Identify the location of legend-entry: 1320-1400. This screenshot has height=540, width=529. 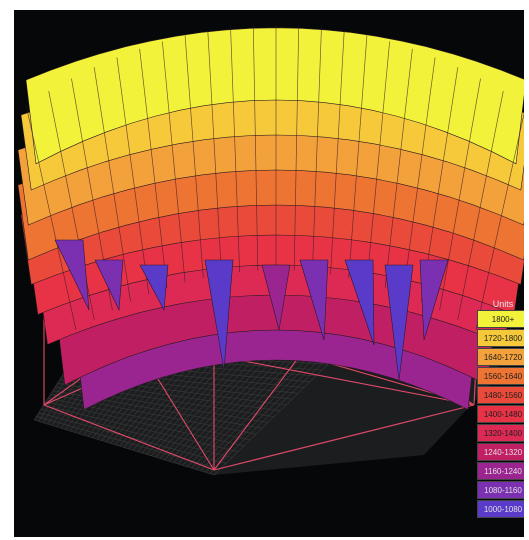
(500, 433).